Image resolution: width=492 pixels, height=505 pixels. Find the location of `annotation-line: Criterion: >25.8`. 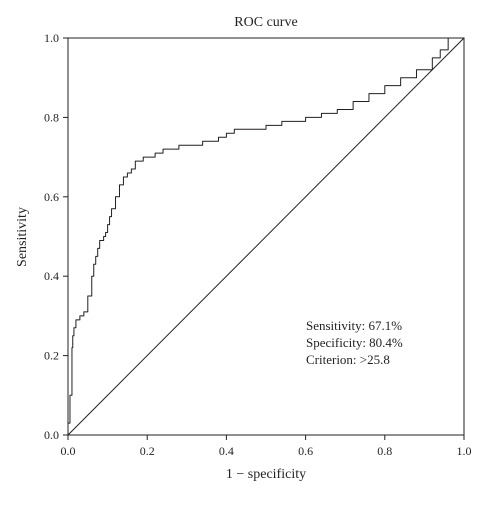

annotation-line: Criterion: >25.8 is located at coordinates (348, 359).